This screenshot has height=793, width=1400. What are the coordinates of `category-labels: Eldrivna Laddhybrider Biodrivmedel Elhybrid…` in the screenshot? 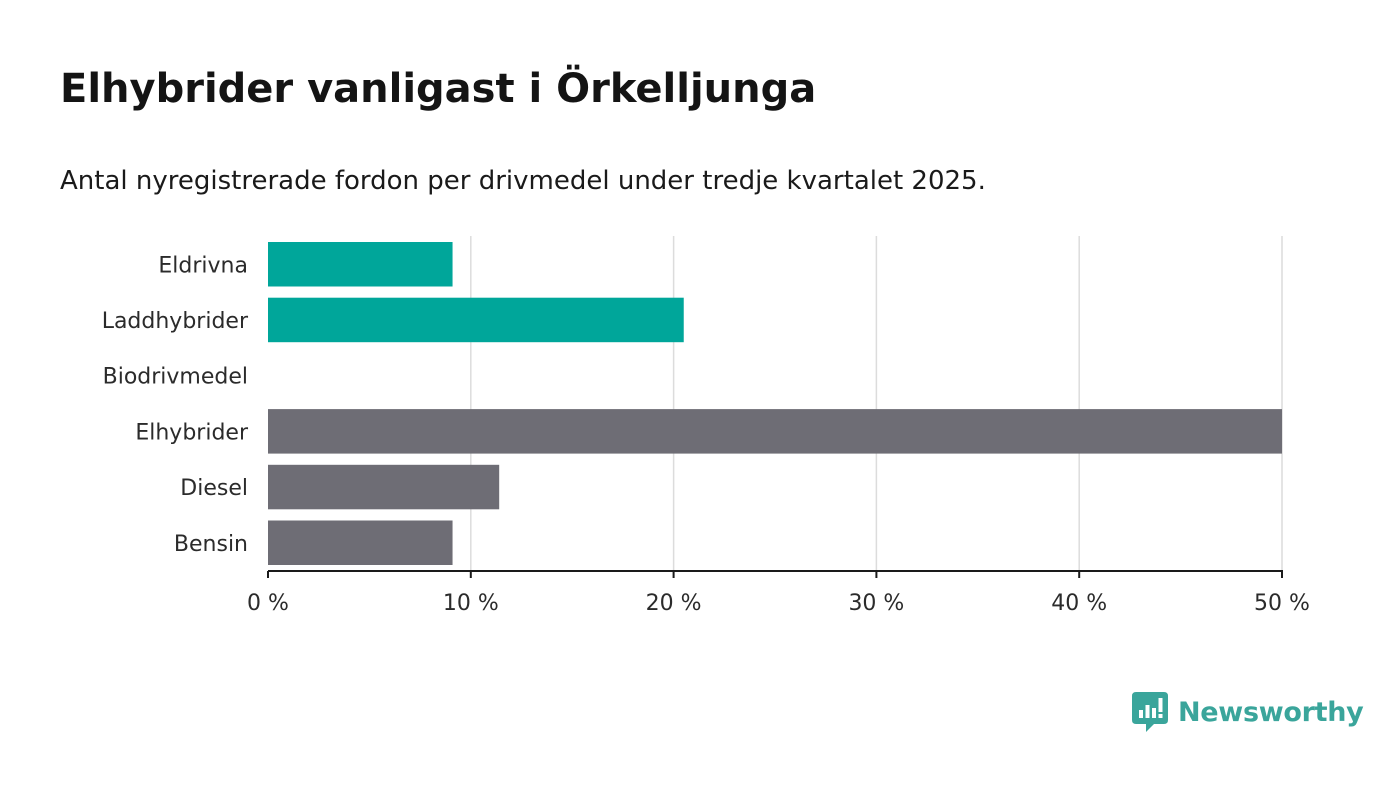 It's located at (175, 405).